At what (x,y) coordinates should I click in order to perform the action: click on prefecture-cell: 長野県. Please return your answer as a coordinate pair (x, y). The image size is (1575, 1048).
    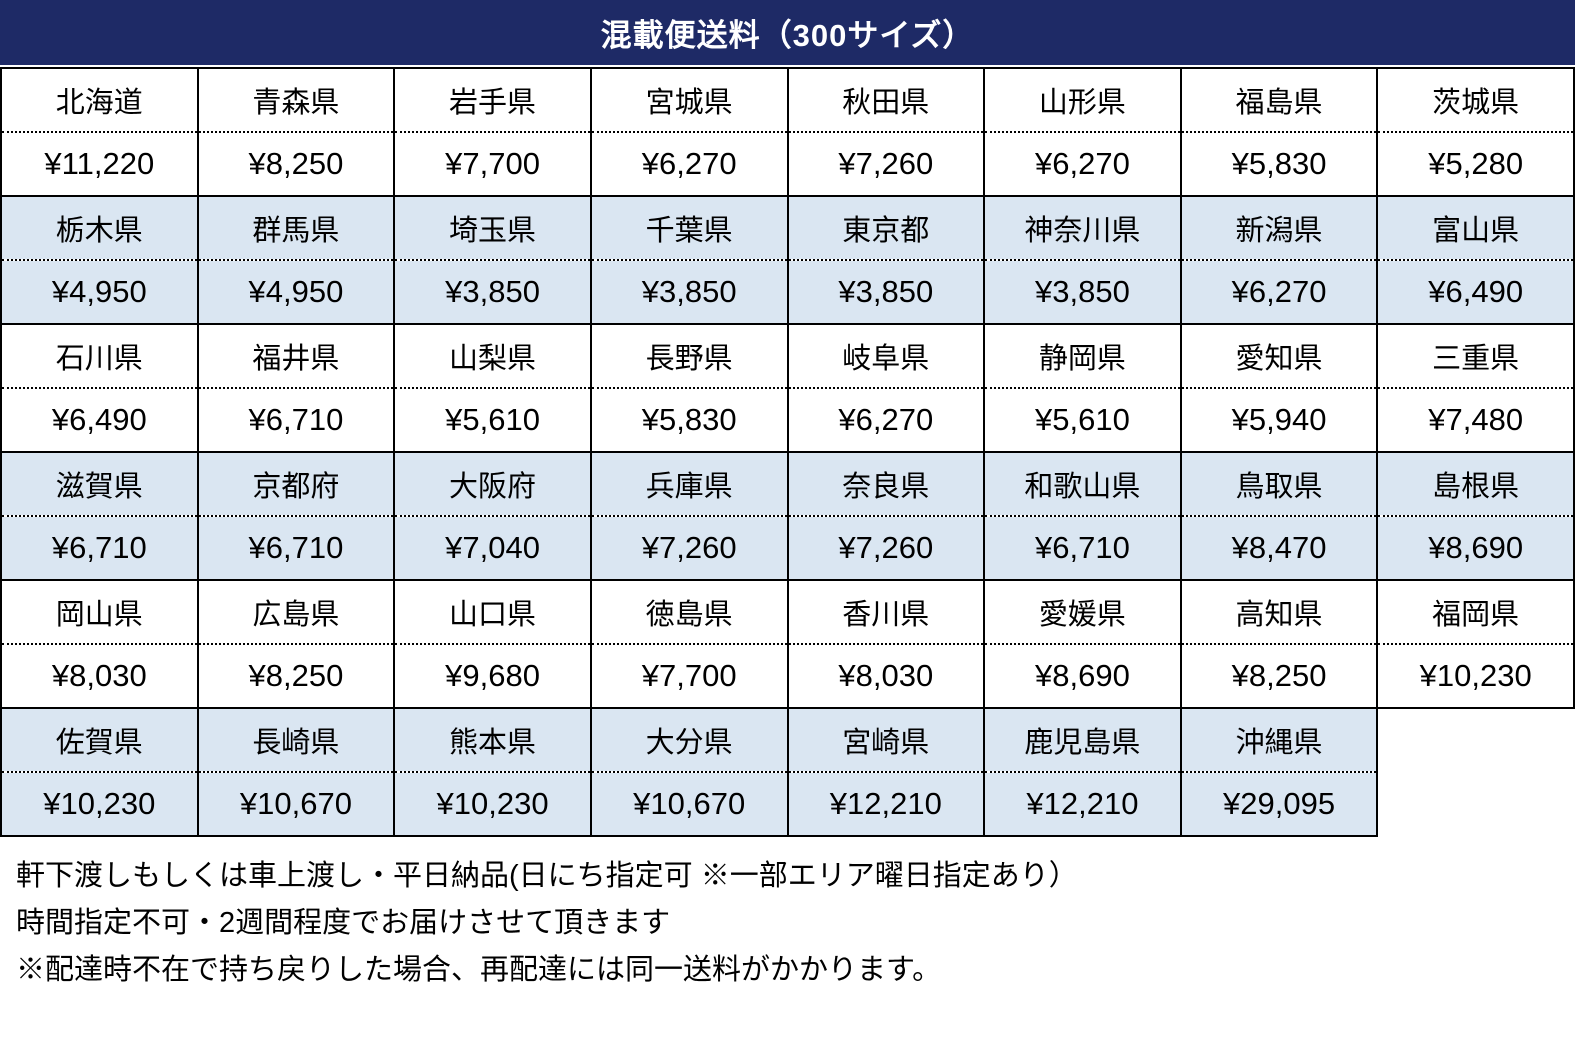
    Looking at the image, I should click on (689, 356).